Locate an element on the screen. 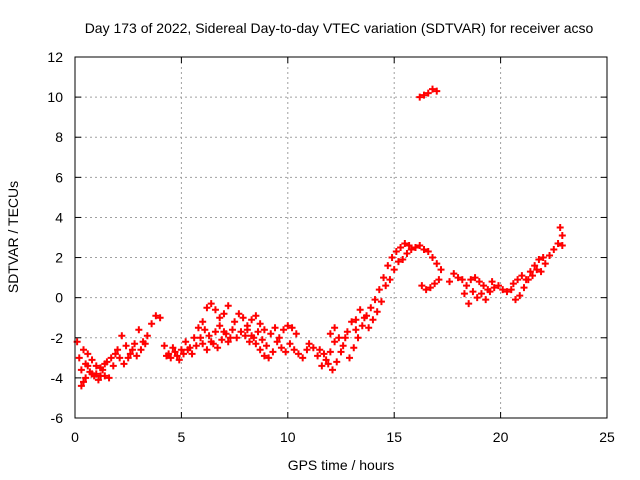  x-tick-label: 15 is located at coordinates (394, 437).